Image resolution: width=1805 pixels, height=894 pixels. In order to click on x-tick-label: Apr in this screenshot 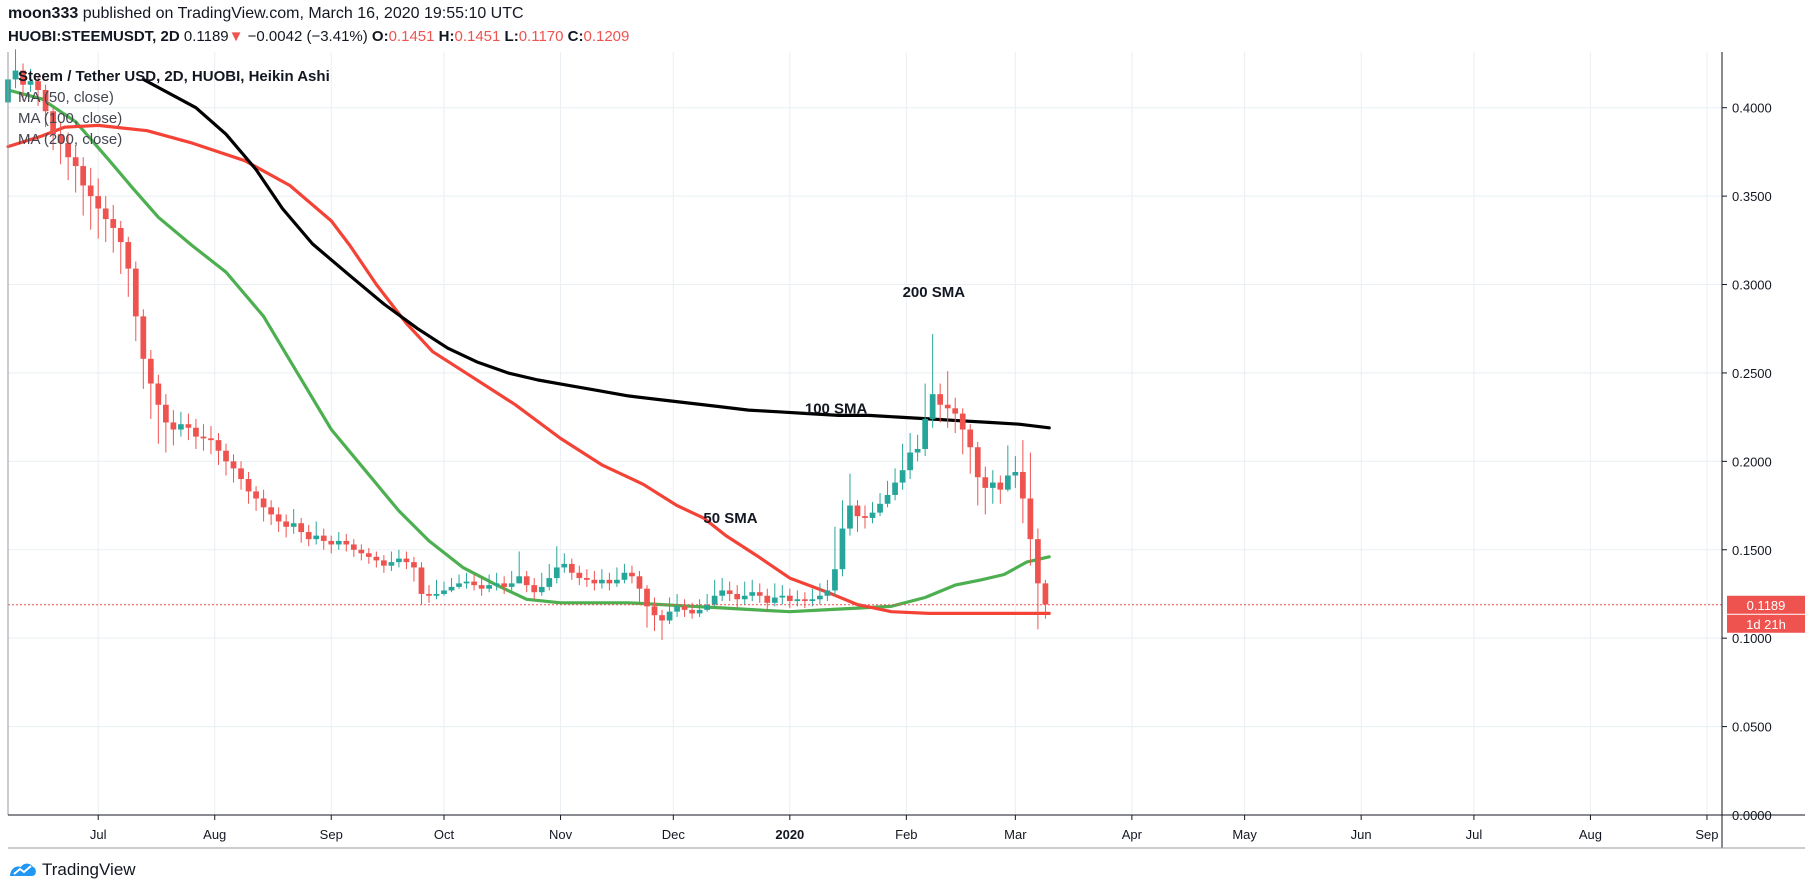, I will do `click(1132, 834)`.